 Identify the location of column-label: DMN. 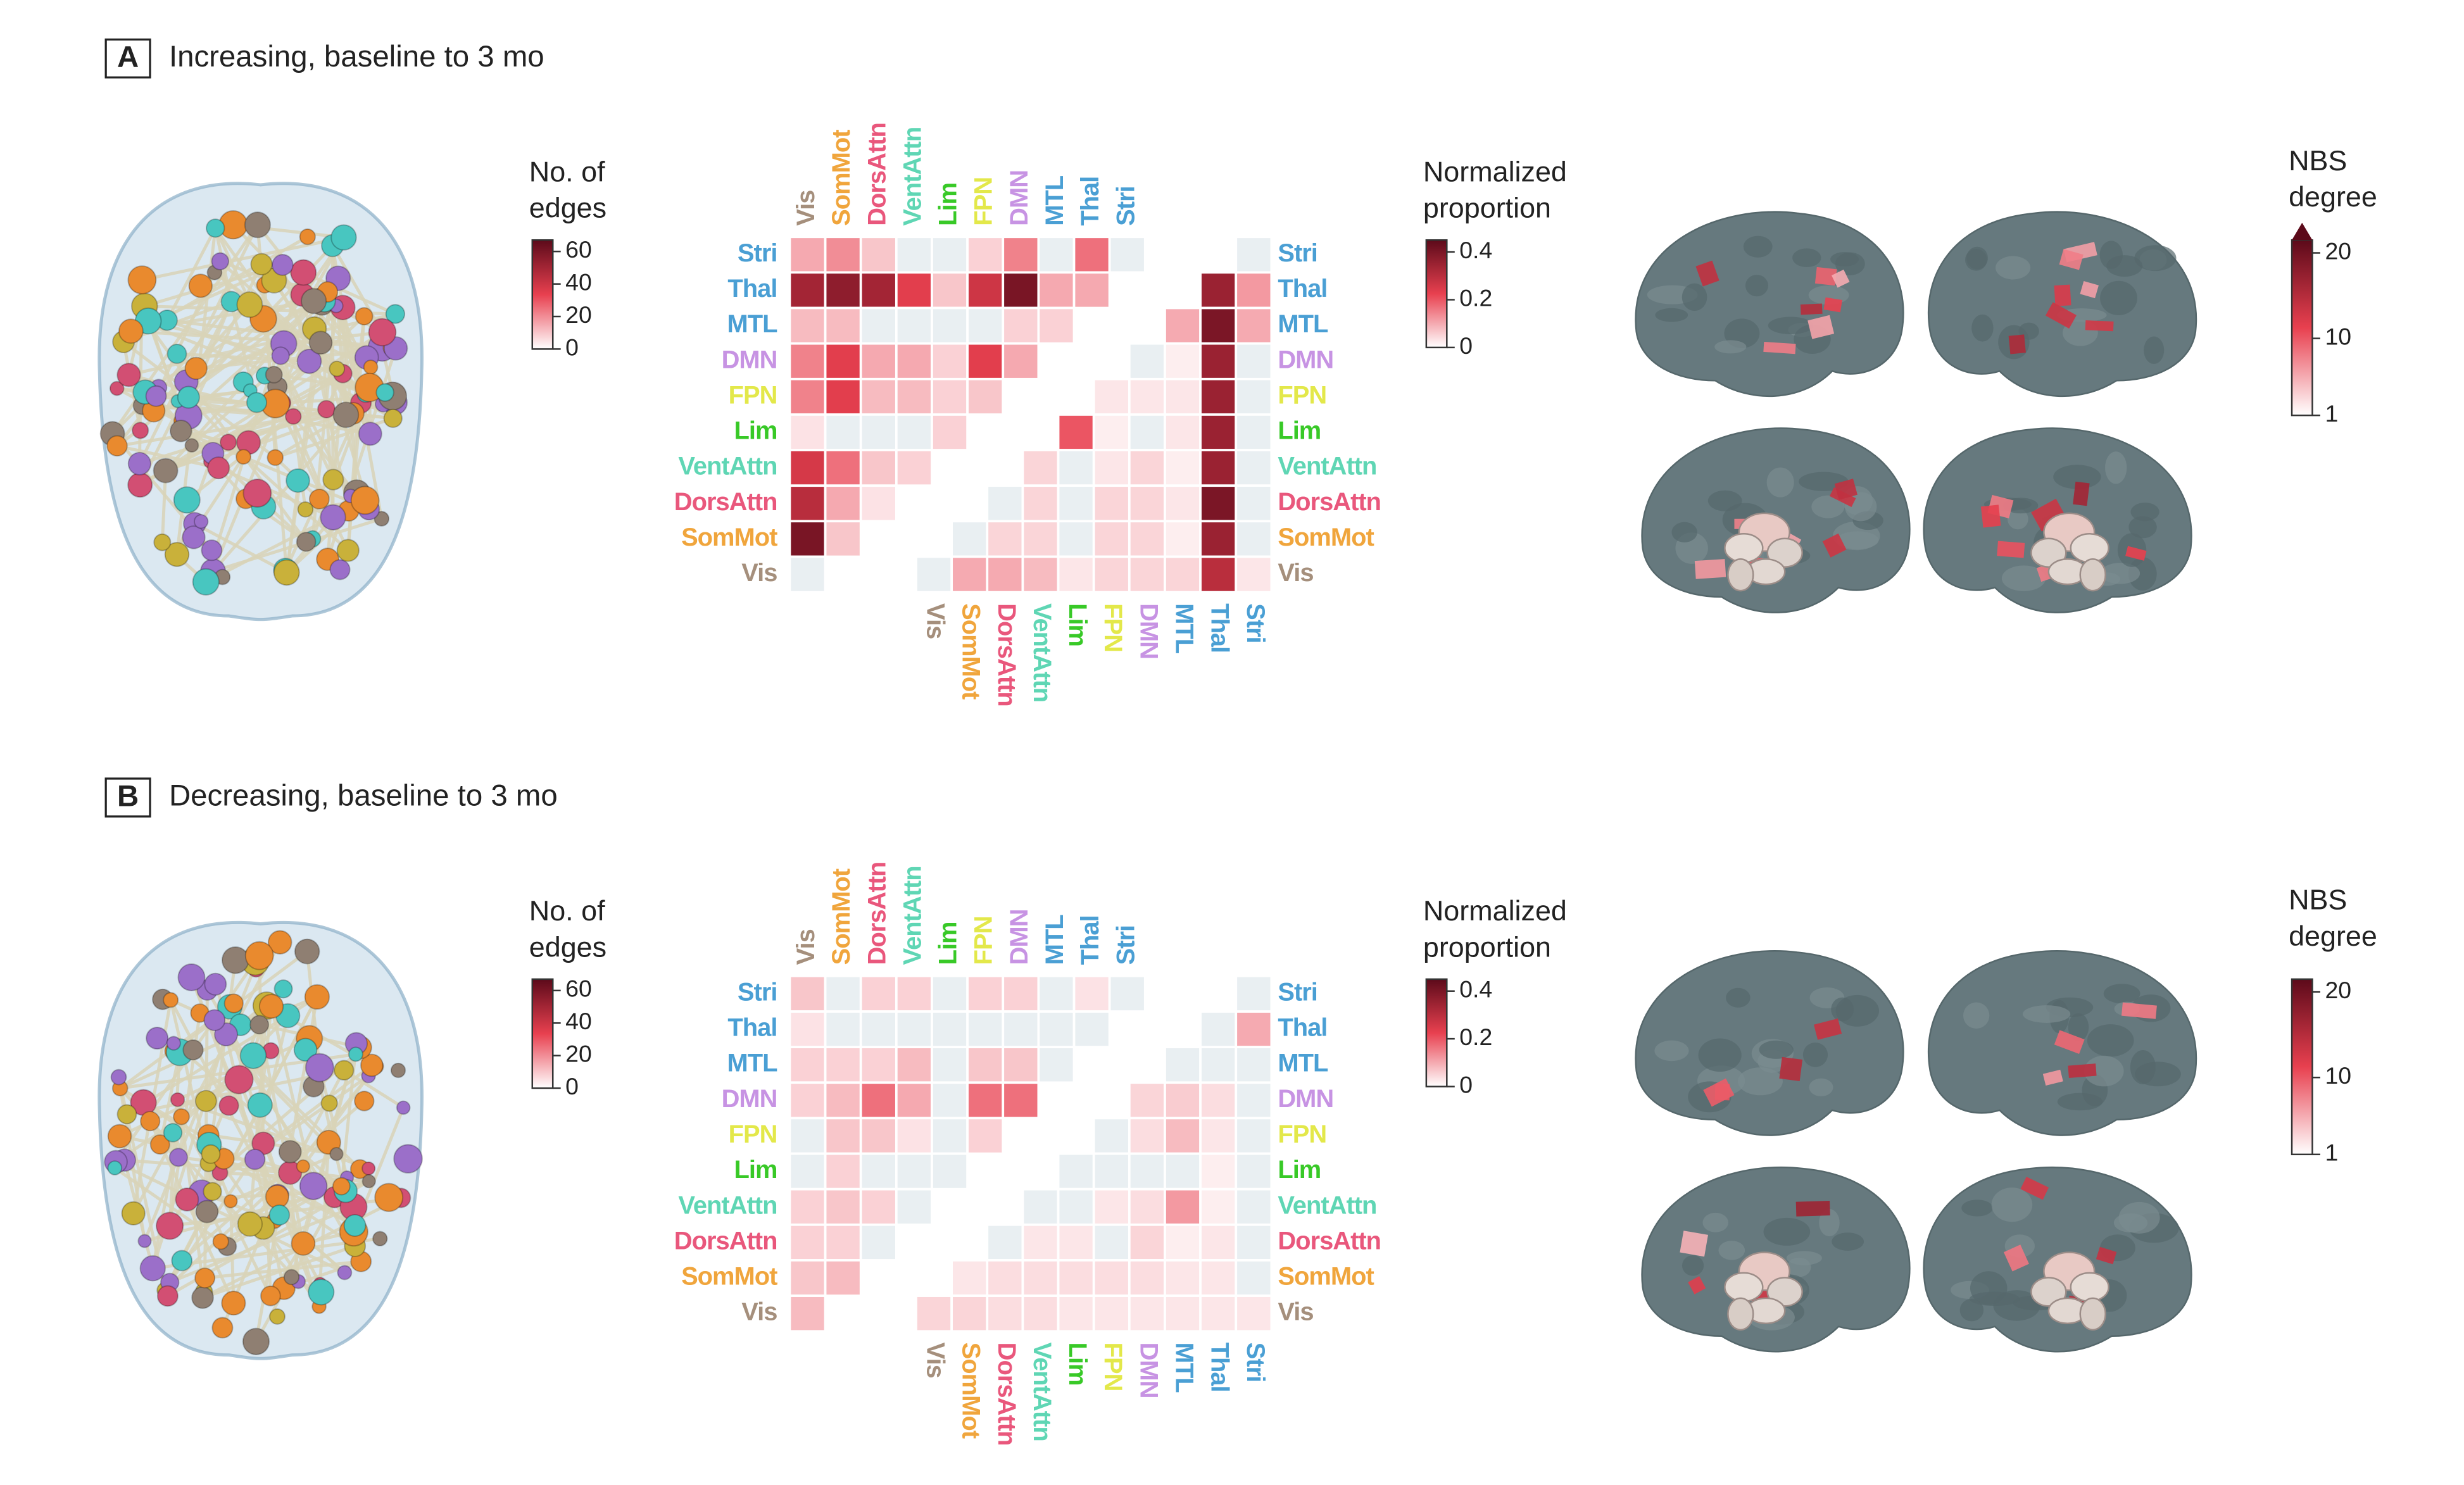
(1148, 631).